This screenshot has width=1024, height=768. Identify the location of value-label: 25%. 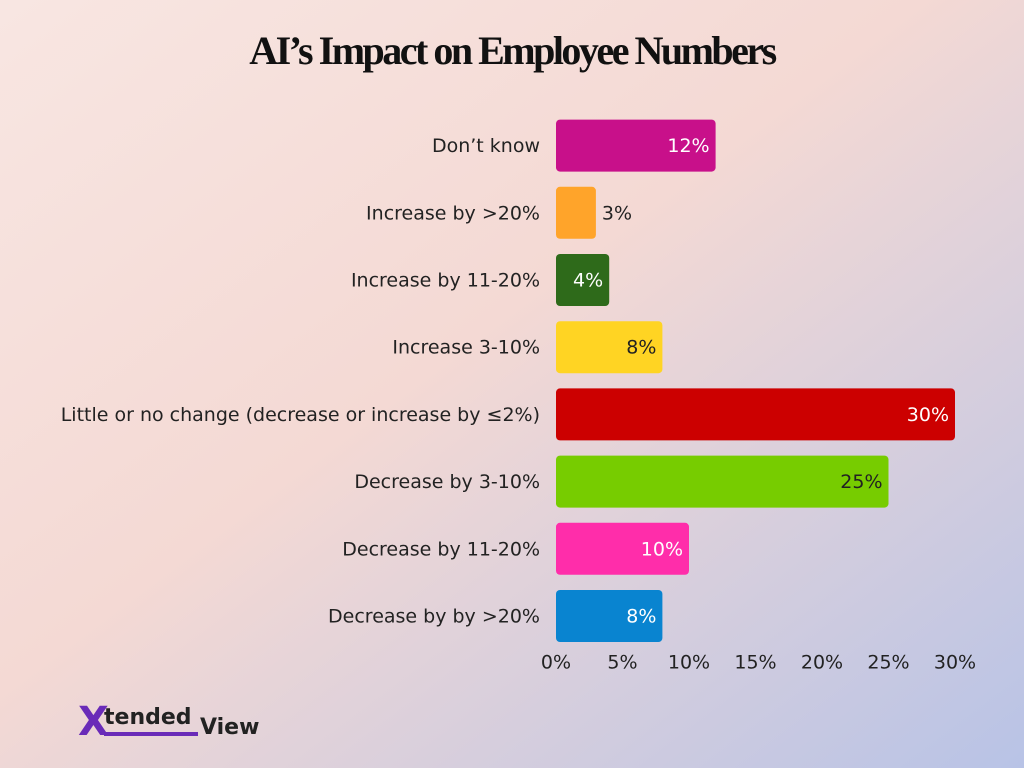
(861, 482).